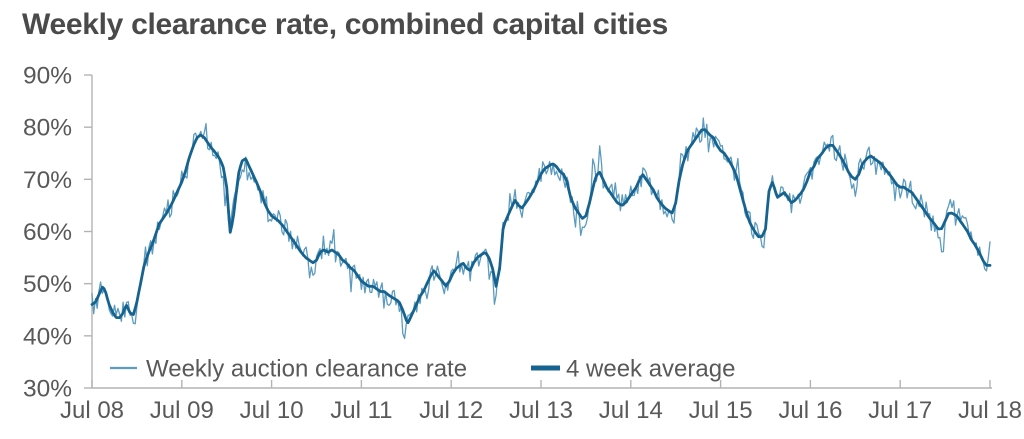  I want to click on y-tick-label: 70%, so click(47, 180).